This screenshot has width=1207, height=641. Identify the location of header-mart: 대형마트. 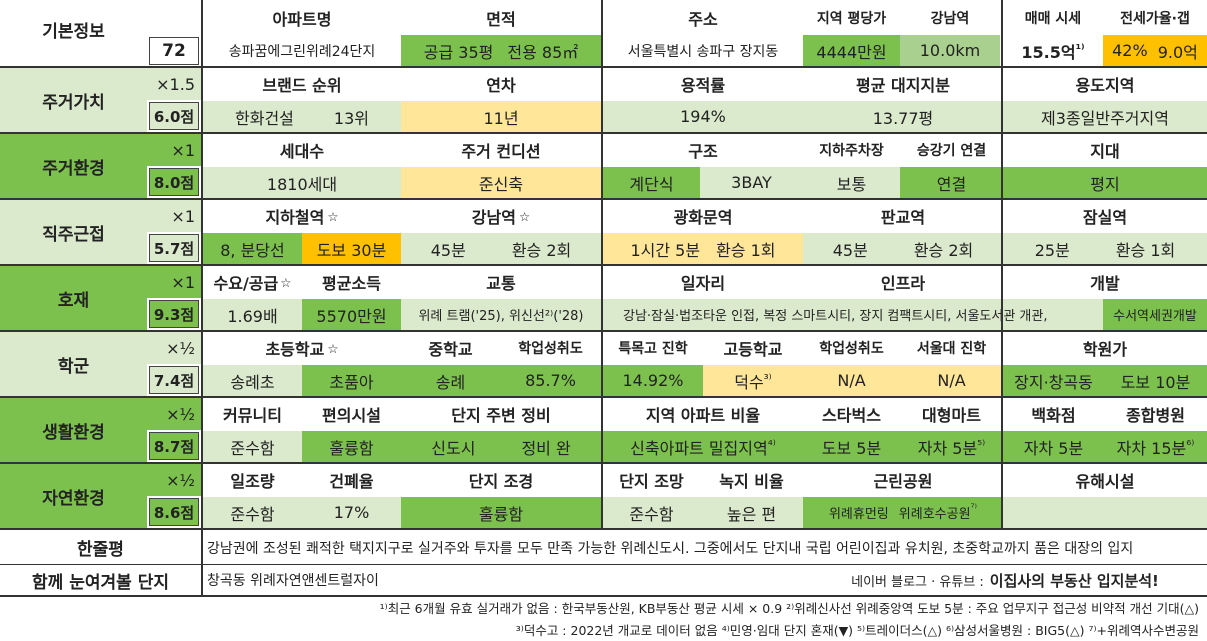
(951, 414).